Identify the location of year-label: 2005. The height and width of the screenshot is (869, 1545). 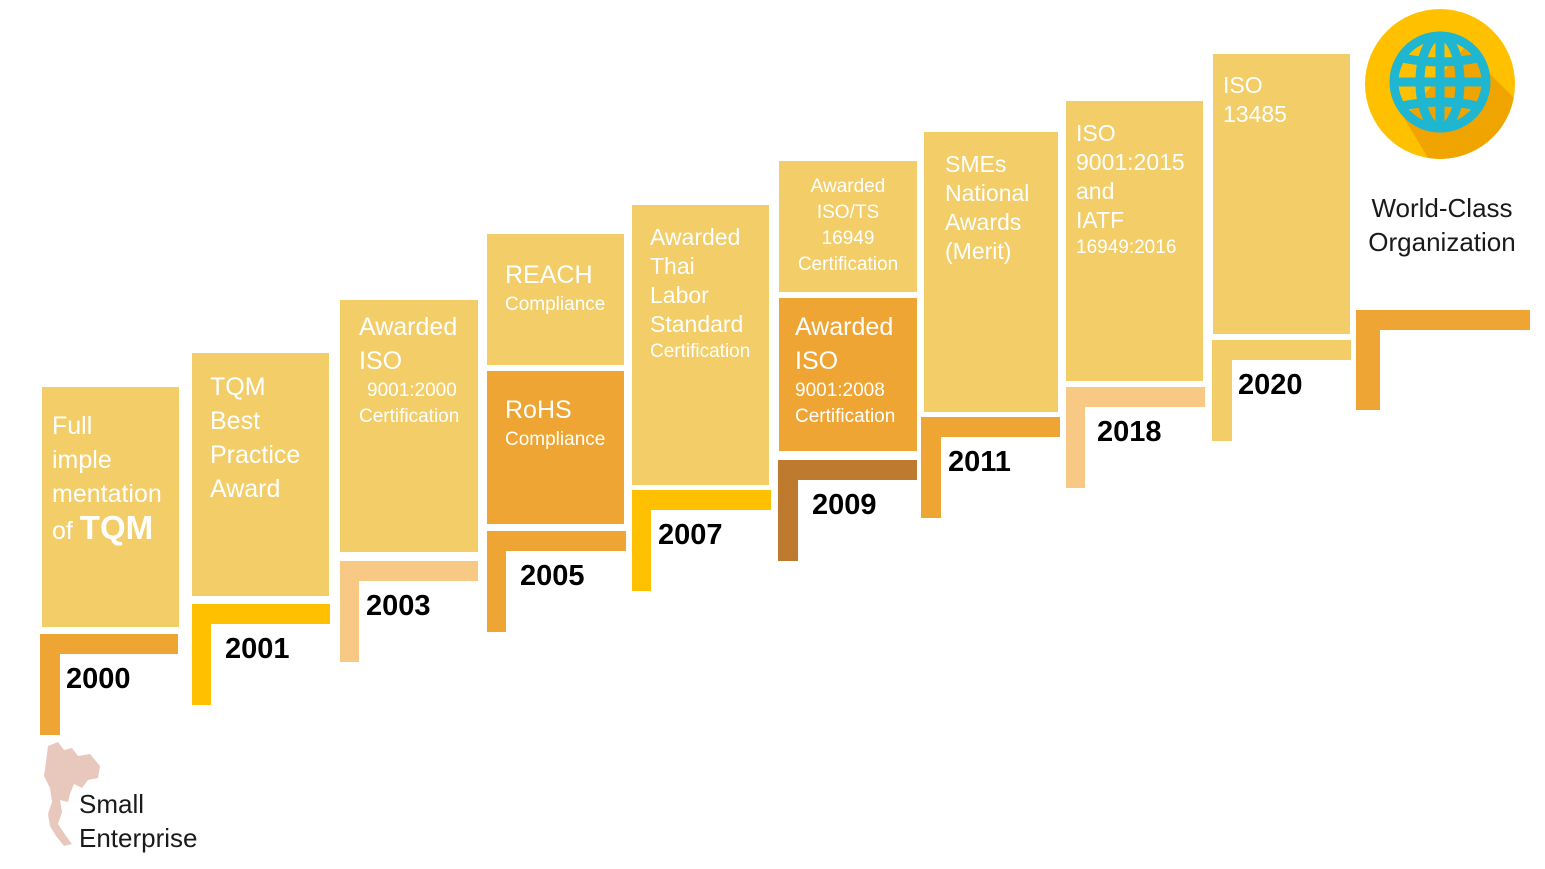
(552, 576).